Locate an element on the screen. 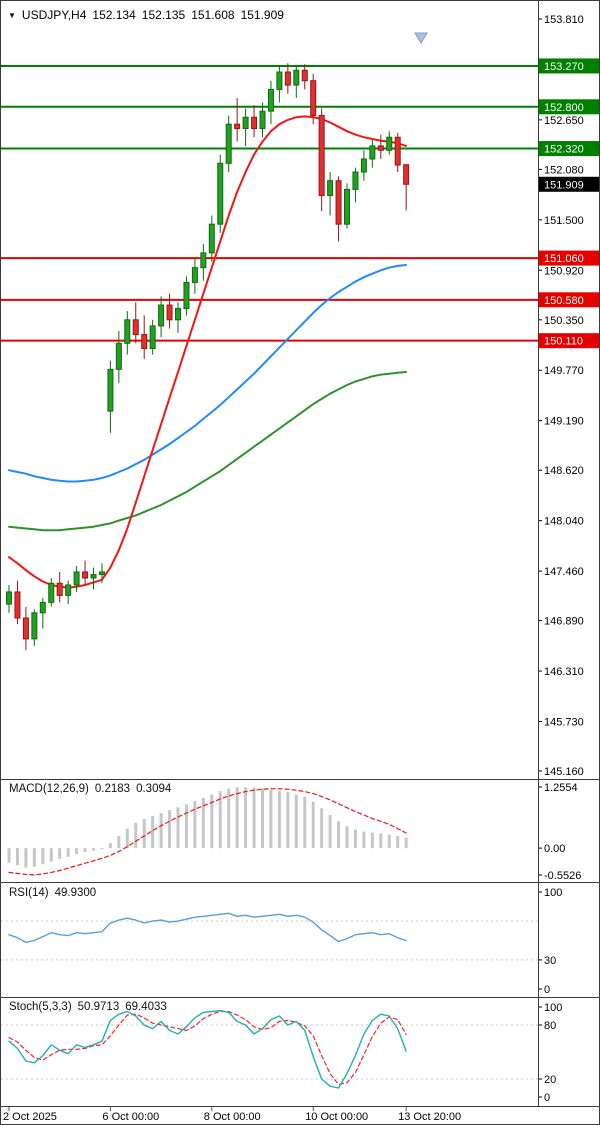  stoch-label: Stoch(5,3,3) 50.9713 69.4033 is located at coordinates (88, 1007).